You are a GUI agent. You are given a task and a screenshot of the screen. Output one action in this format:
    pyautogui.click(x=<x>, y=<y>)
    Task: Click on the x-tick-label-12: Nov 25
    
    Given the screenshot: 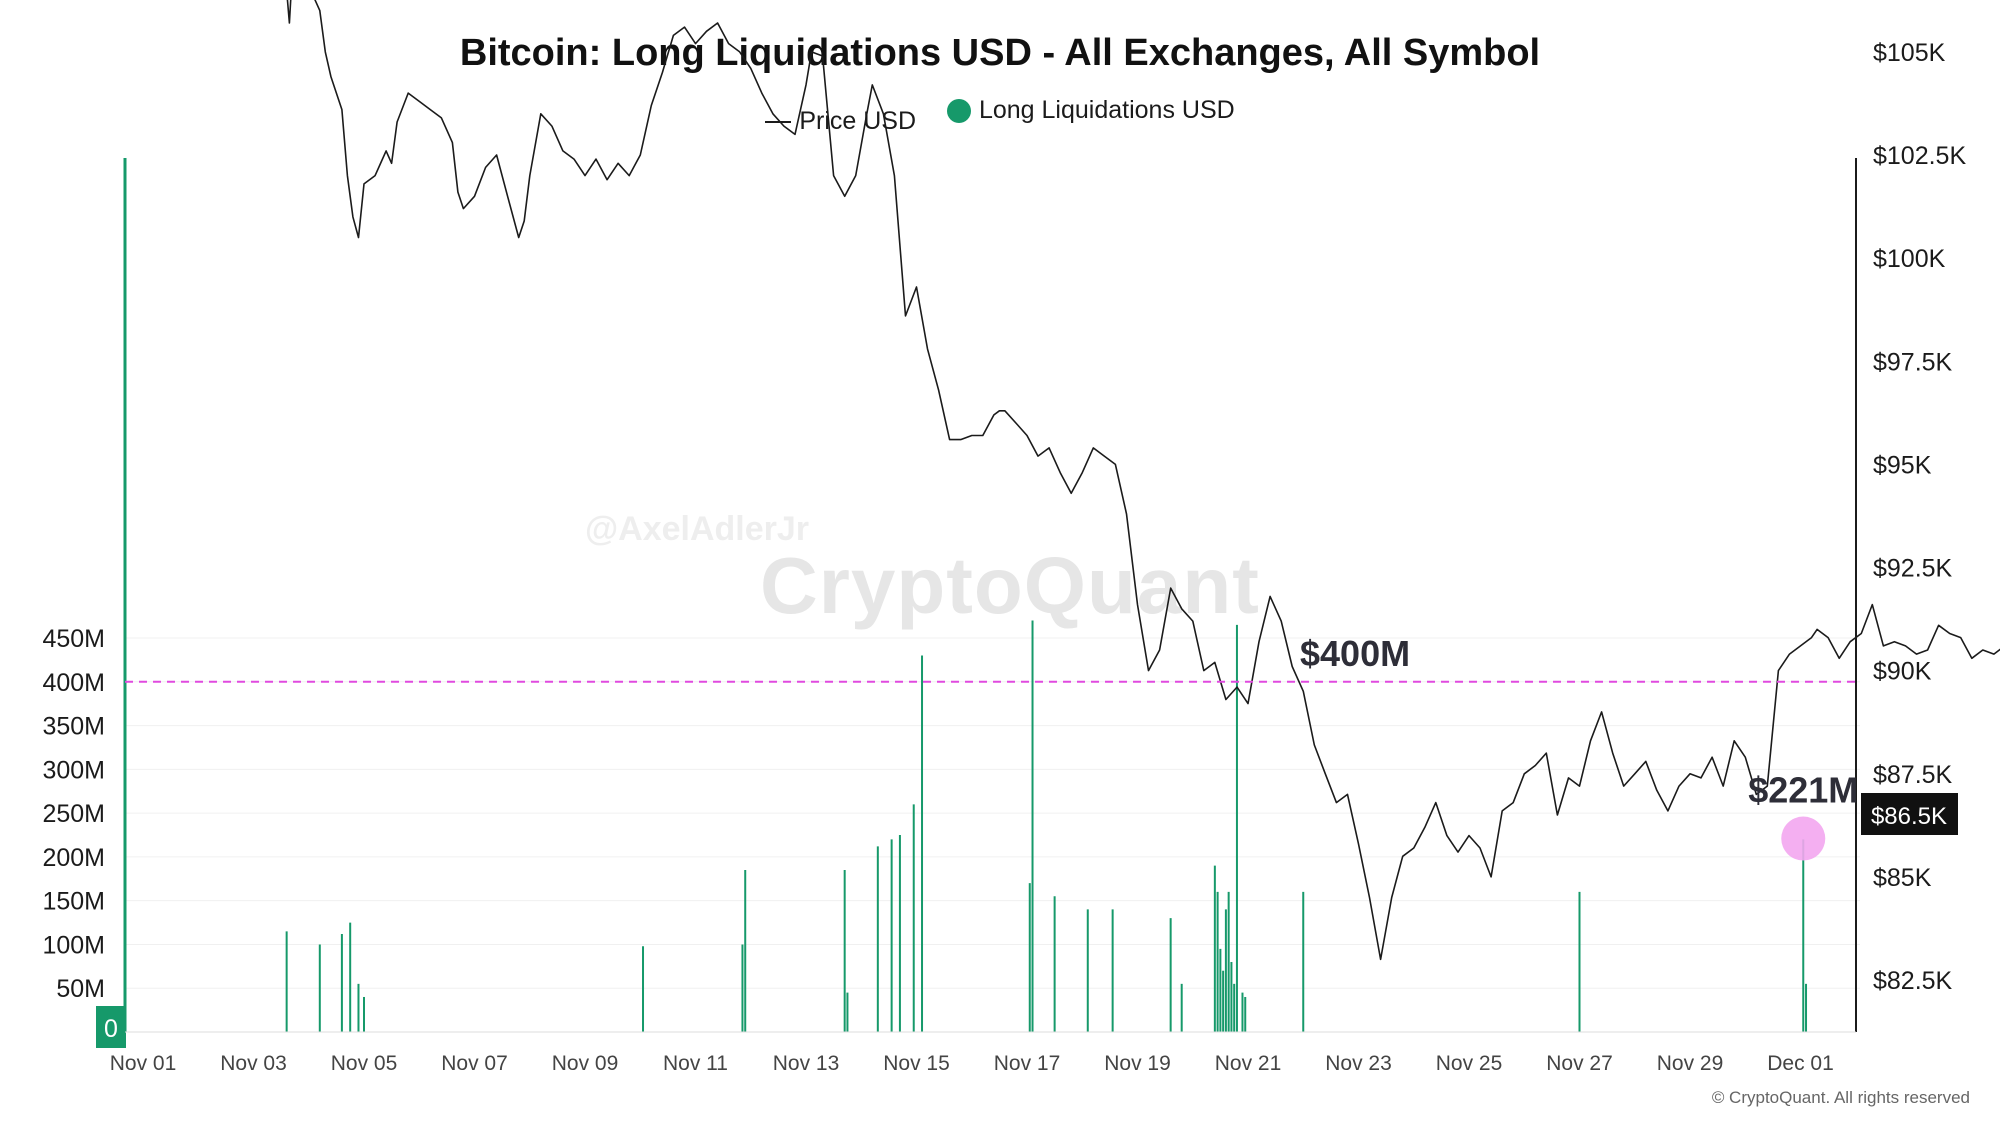 What is the action you would take?
    pyautogui.click(x=1469, y=1063)
    